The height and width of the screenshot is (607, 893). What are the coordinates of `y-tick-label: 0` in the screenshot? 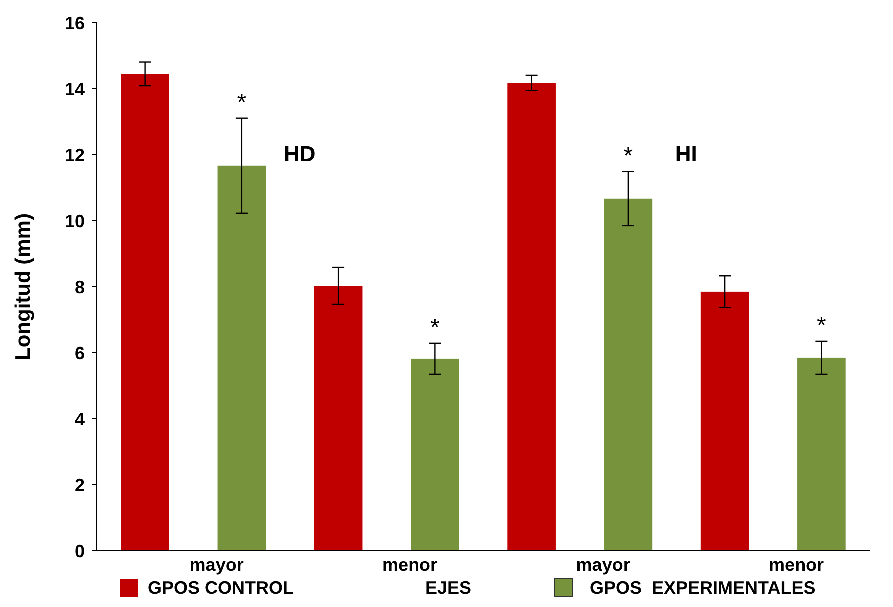 It's located at (79, 551).